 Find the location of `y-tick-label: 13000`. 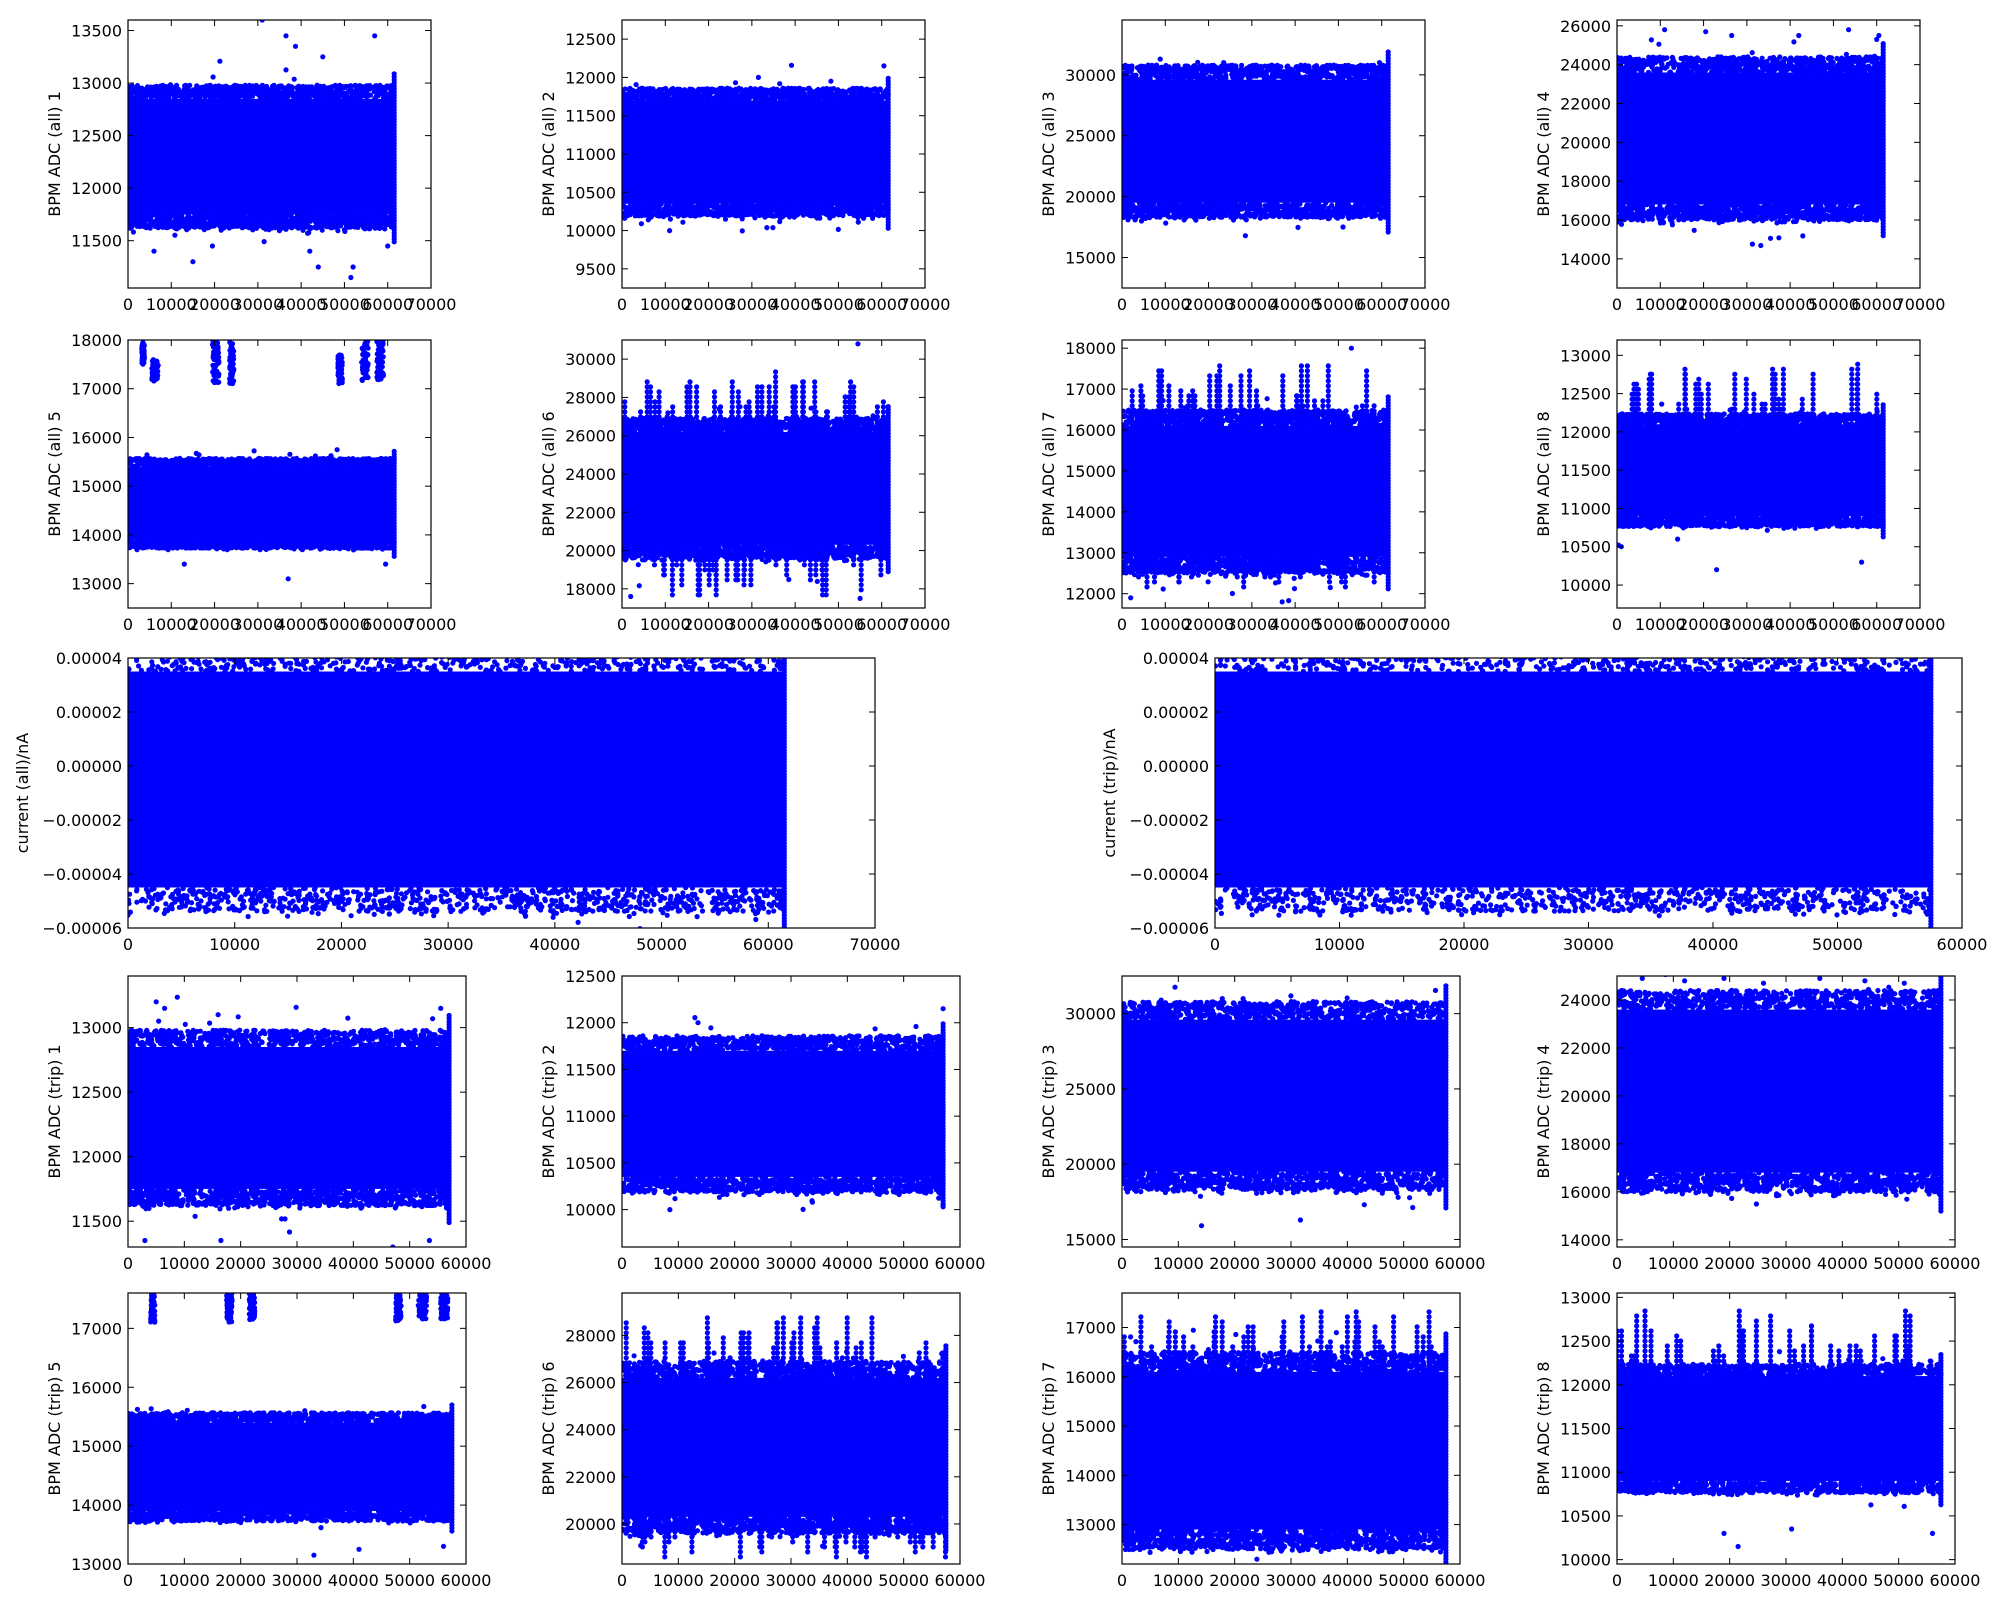

y-tick-label: 13000 is located at coordinates (96, 83).